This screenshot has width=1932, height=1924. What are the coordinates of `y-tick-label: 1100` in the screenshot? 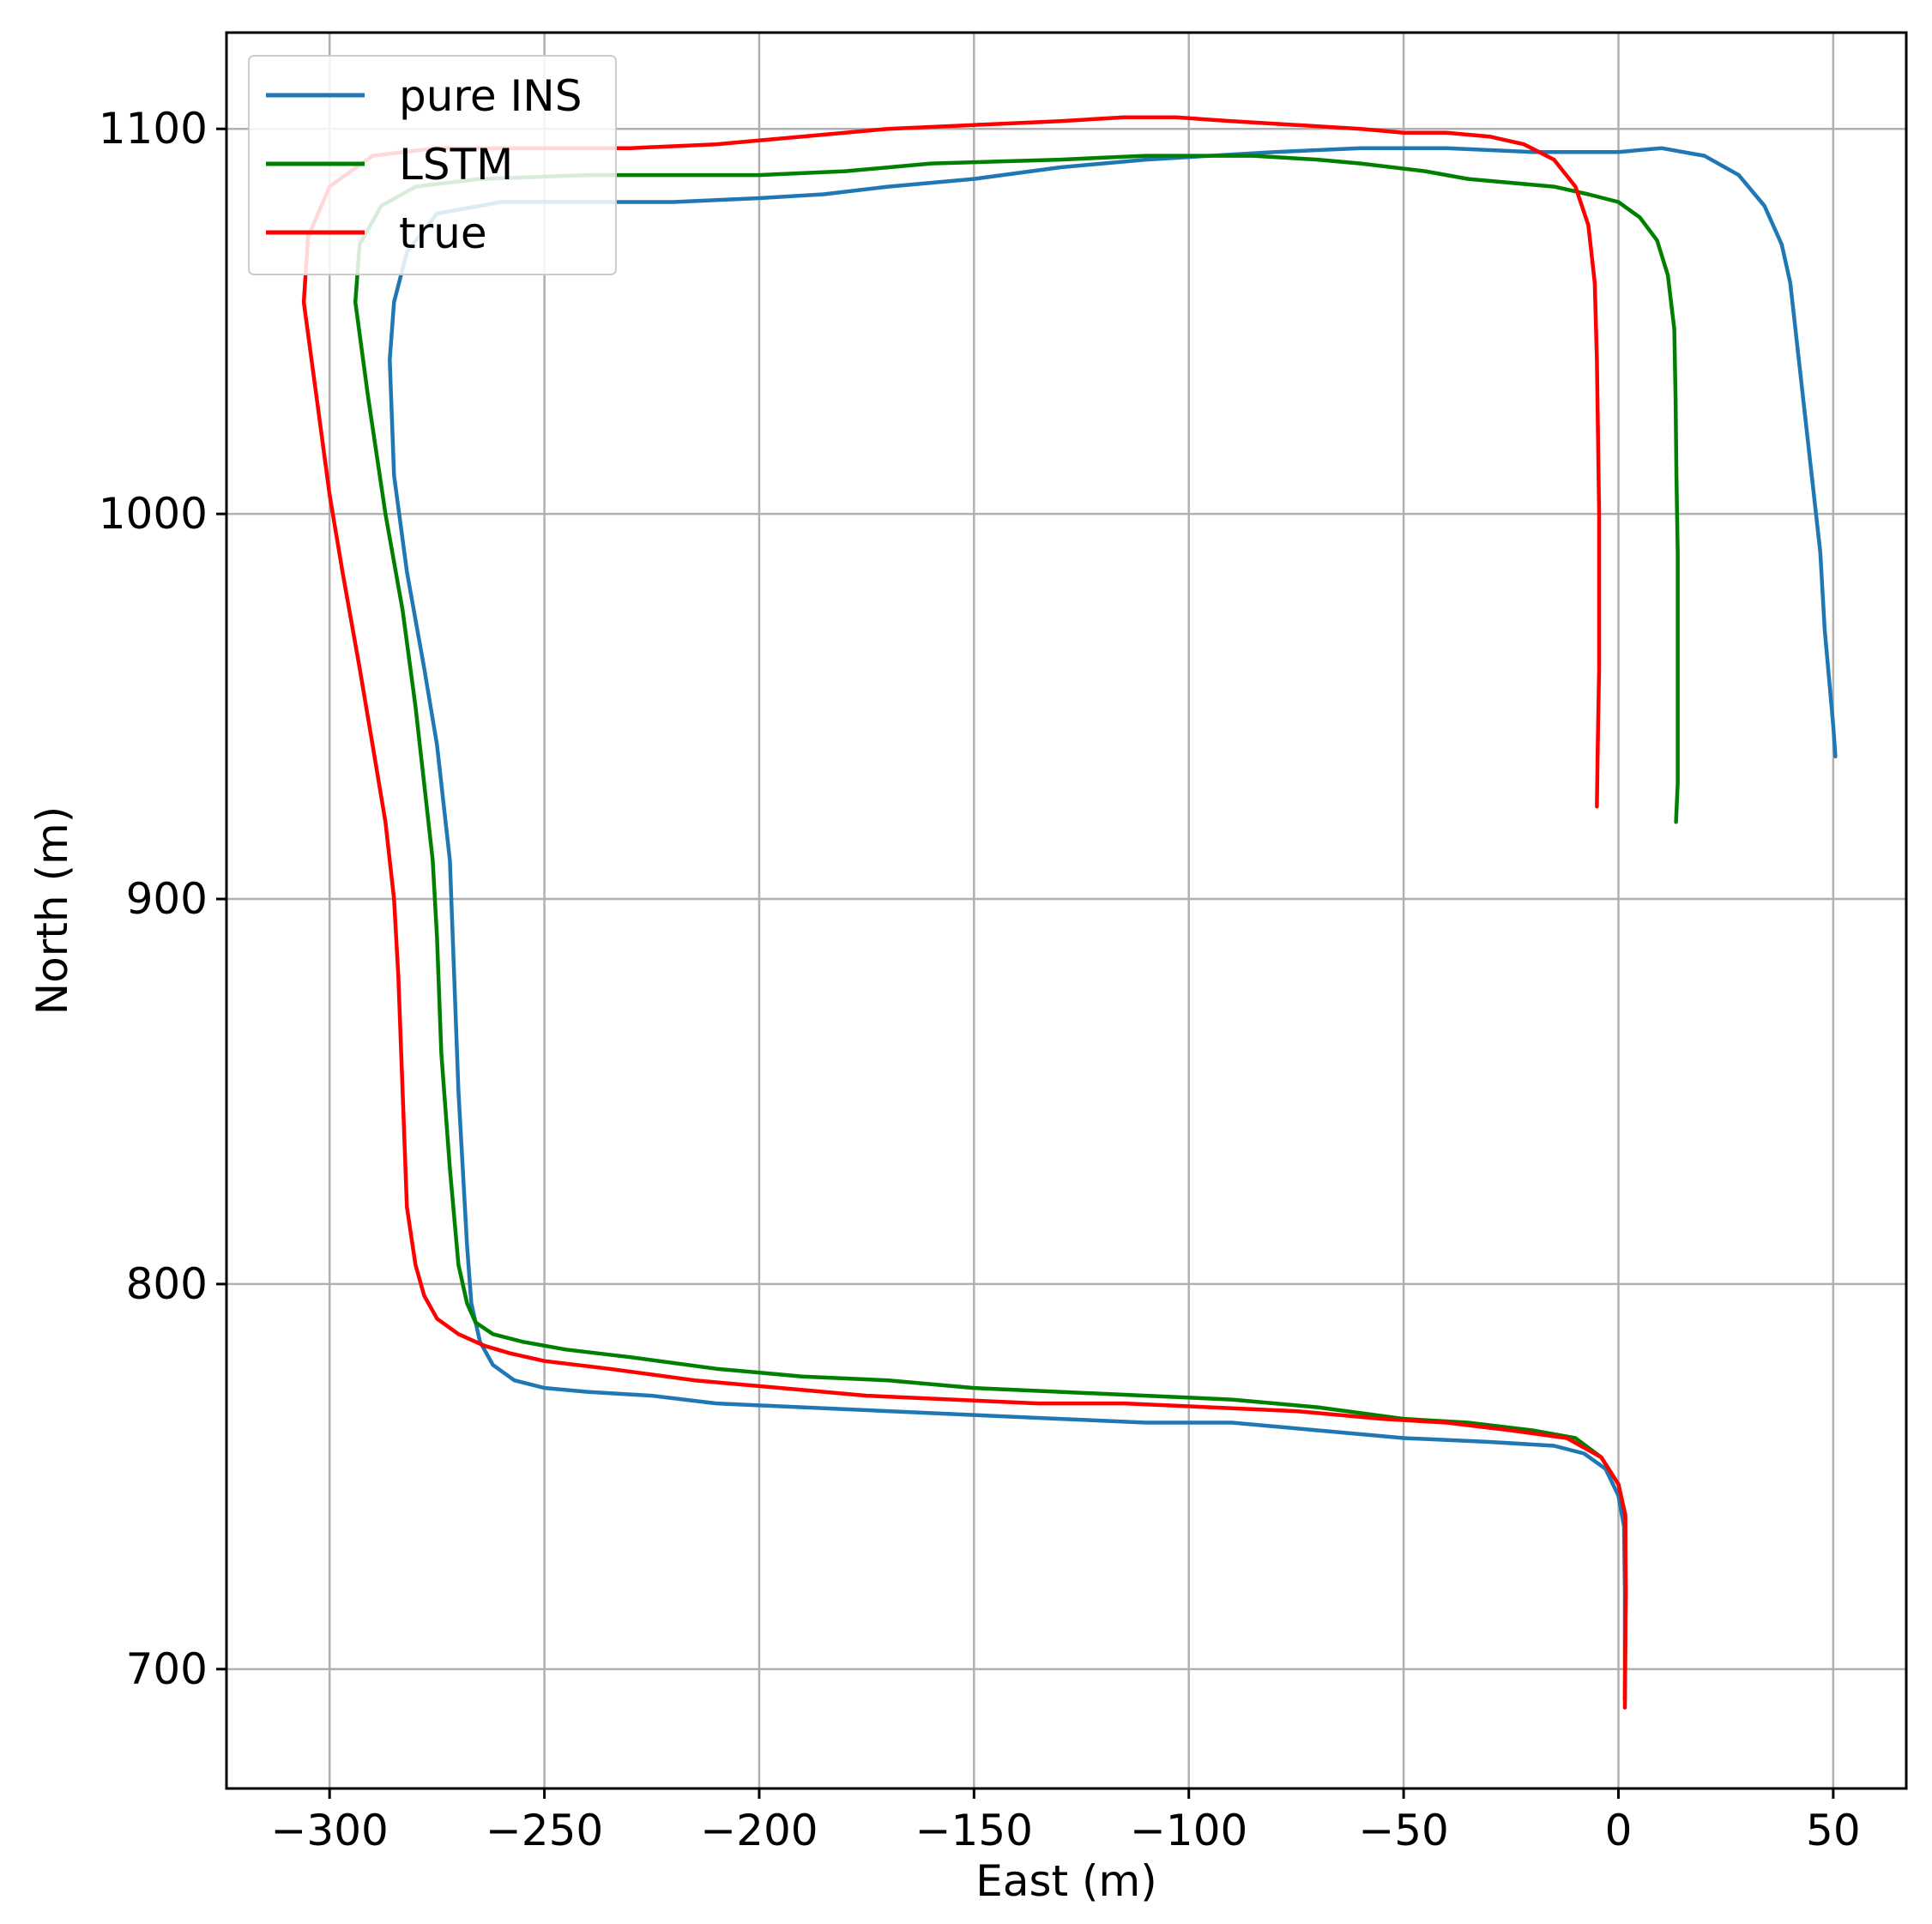 It's located at (153, 129).